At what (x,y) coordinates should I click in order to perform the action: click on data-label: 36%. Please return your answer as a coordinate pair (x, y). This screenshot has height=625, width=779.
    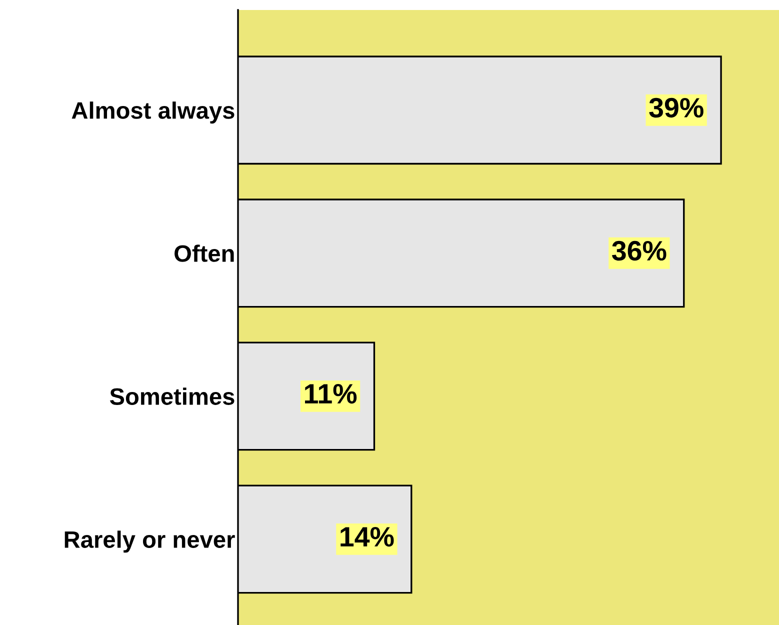
    Looking at the image, I should click on (639, 250).